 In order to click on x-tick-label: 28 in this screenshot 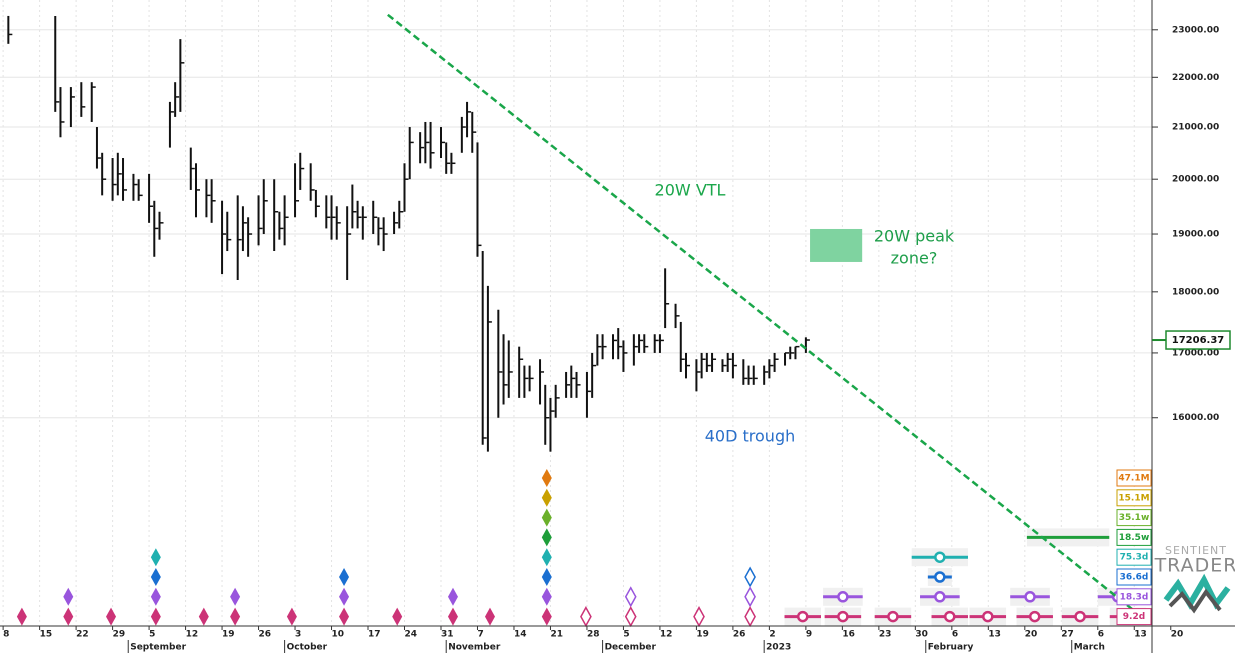, I will do `click(593, 635)`.